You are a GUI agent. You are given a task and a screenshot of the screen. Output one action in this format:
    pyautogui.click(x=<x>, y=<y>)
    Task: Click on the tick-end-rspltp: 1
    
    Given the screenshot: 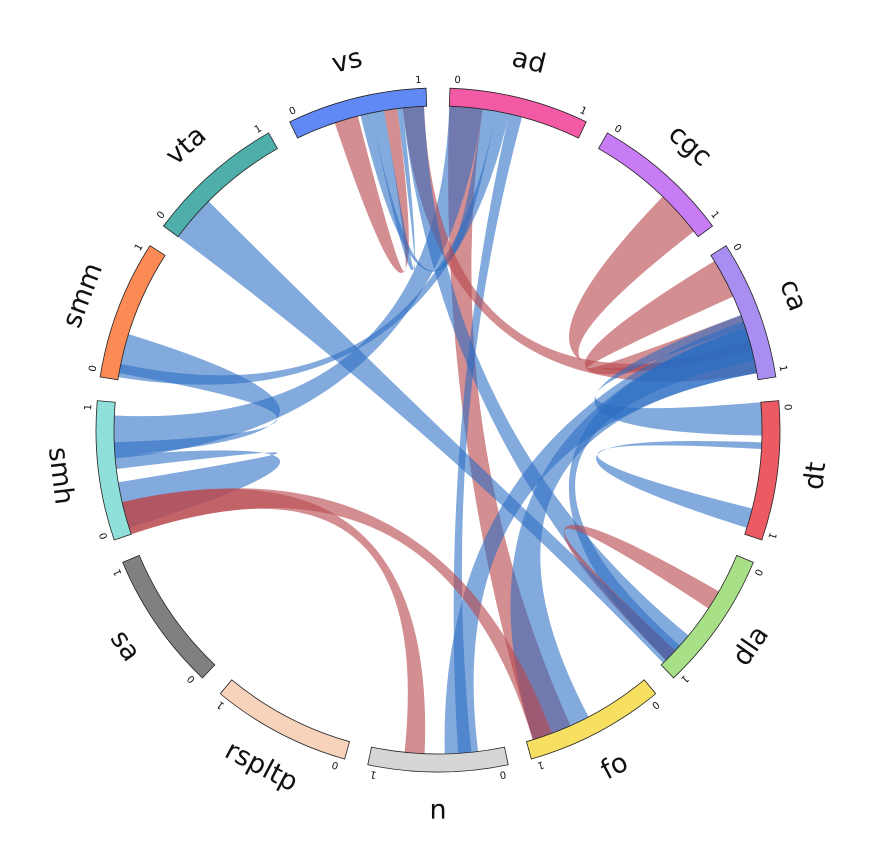 What is the action you would take?
    pyautogui.click(x=221, y=704)
    